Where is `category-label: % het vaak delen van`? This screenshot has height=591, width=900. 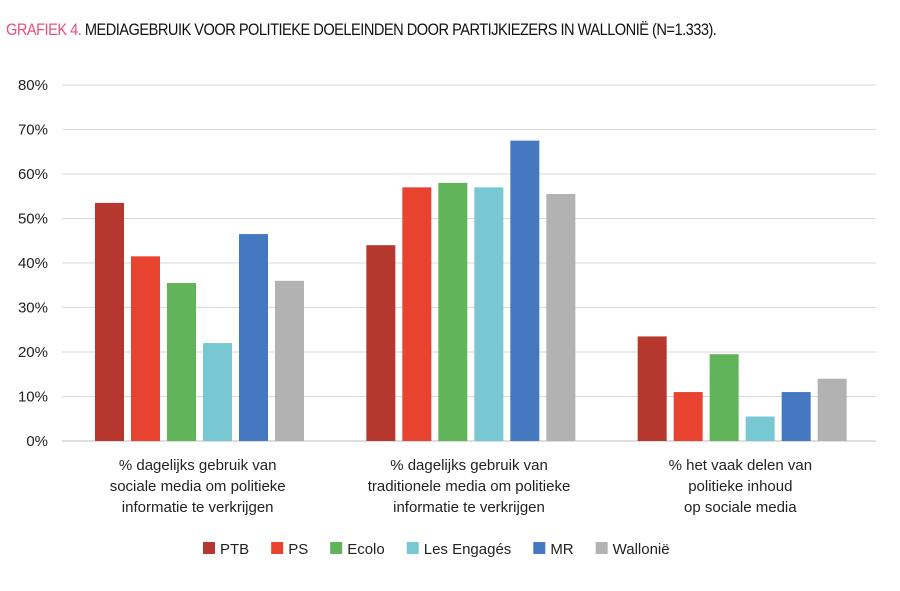
category-label: % het vaak delen van is located at coordinates (740, 465).